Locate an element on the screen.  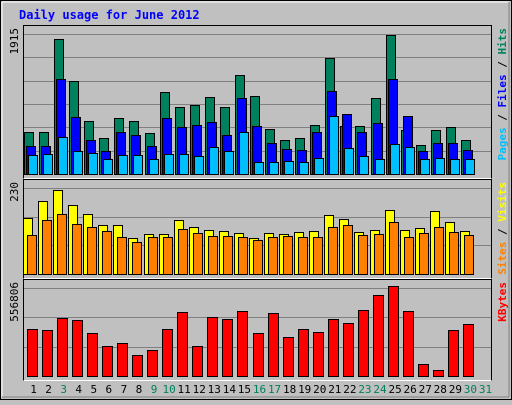
panel-hits-series-label: Pages / Files / Hits is located at coordinates (502, 94).